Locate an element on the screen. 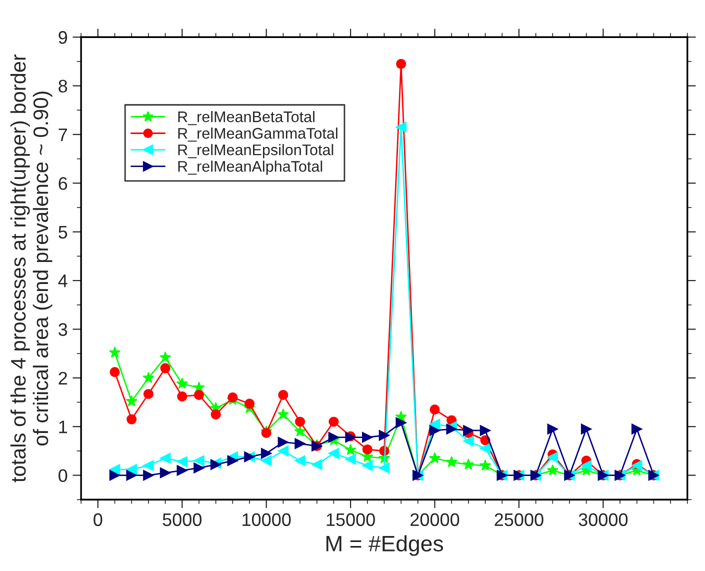 Image resolution: width=705 pixels, height=571 pixels. y-tick-label: 0 is located at coordinates (63, 475).